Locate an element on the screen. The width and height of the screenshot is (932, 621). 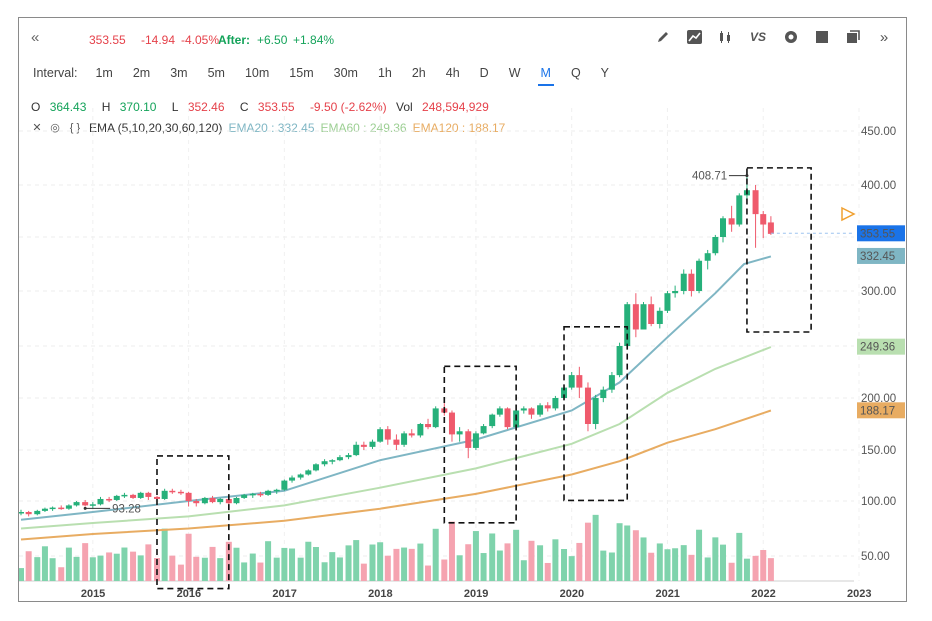
fullscreen-icon is located at coordinates (822, 37).